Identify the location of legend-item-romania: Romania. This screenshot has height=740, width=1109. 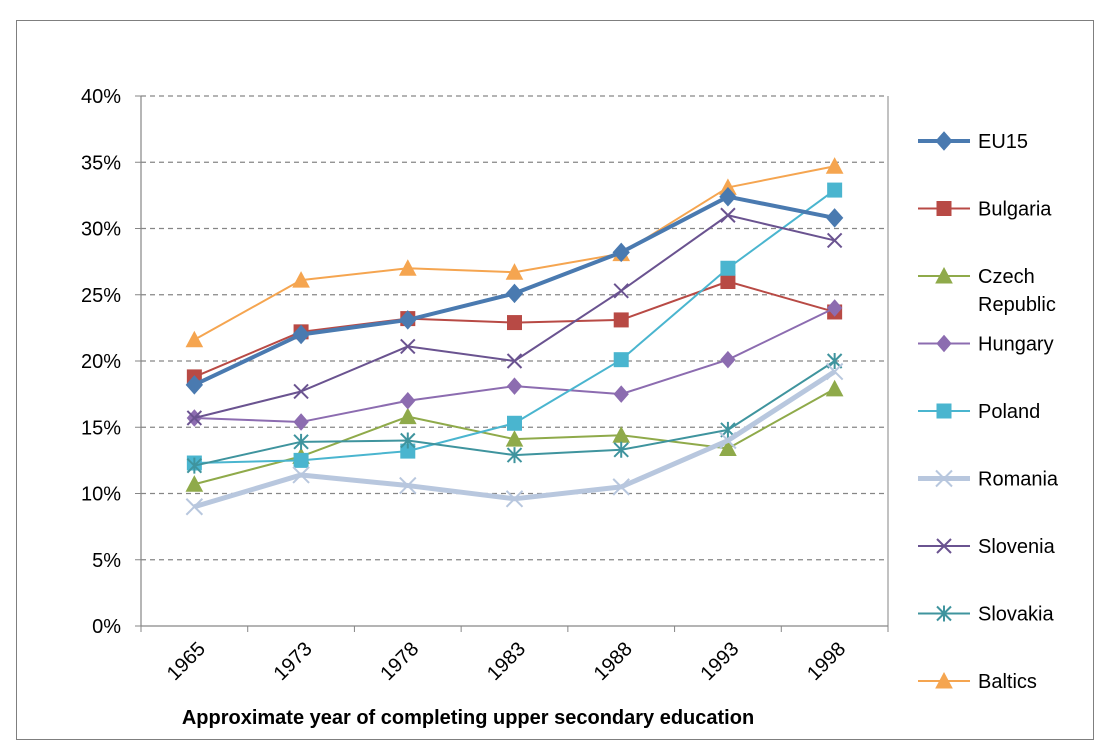
(988, 480).